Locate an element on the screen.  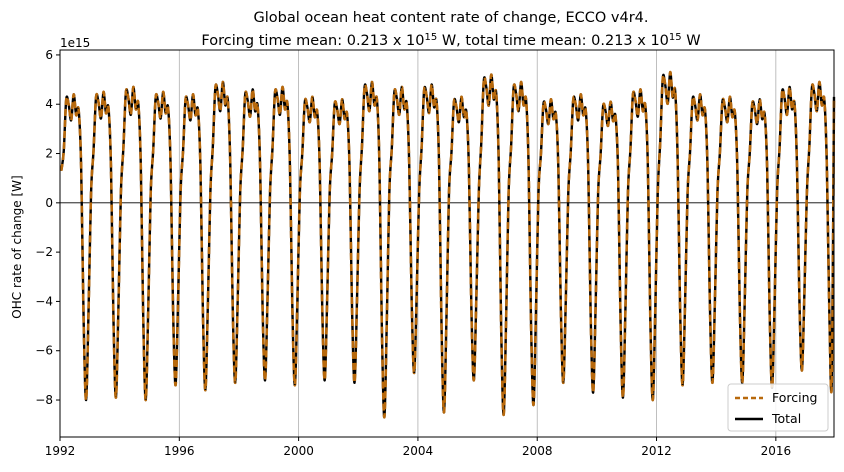
x-tick-label: 1992 is located at coordinates (60, 451).